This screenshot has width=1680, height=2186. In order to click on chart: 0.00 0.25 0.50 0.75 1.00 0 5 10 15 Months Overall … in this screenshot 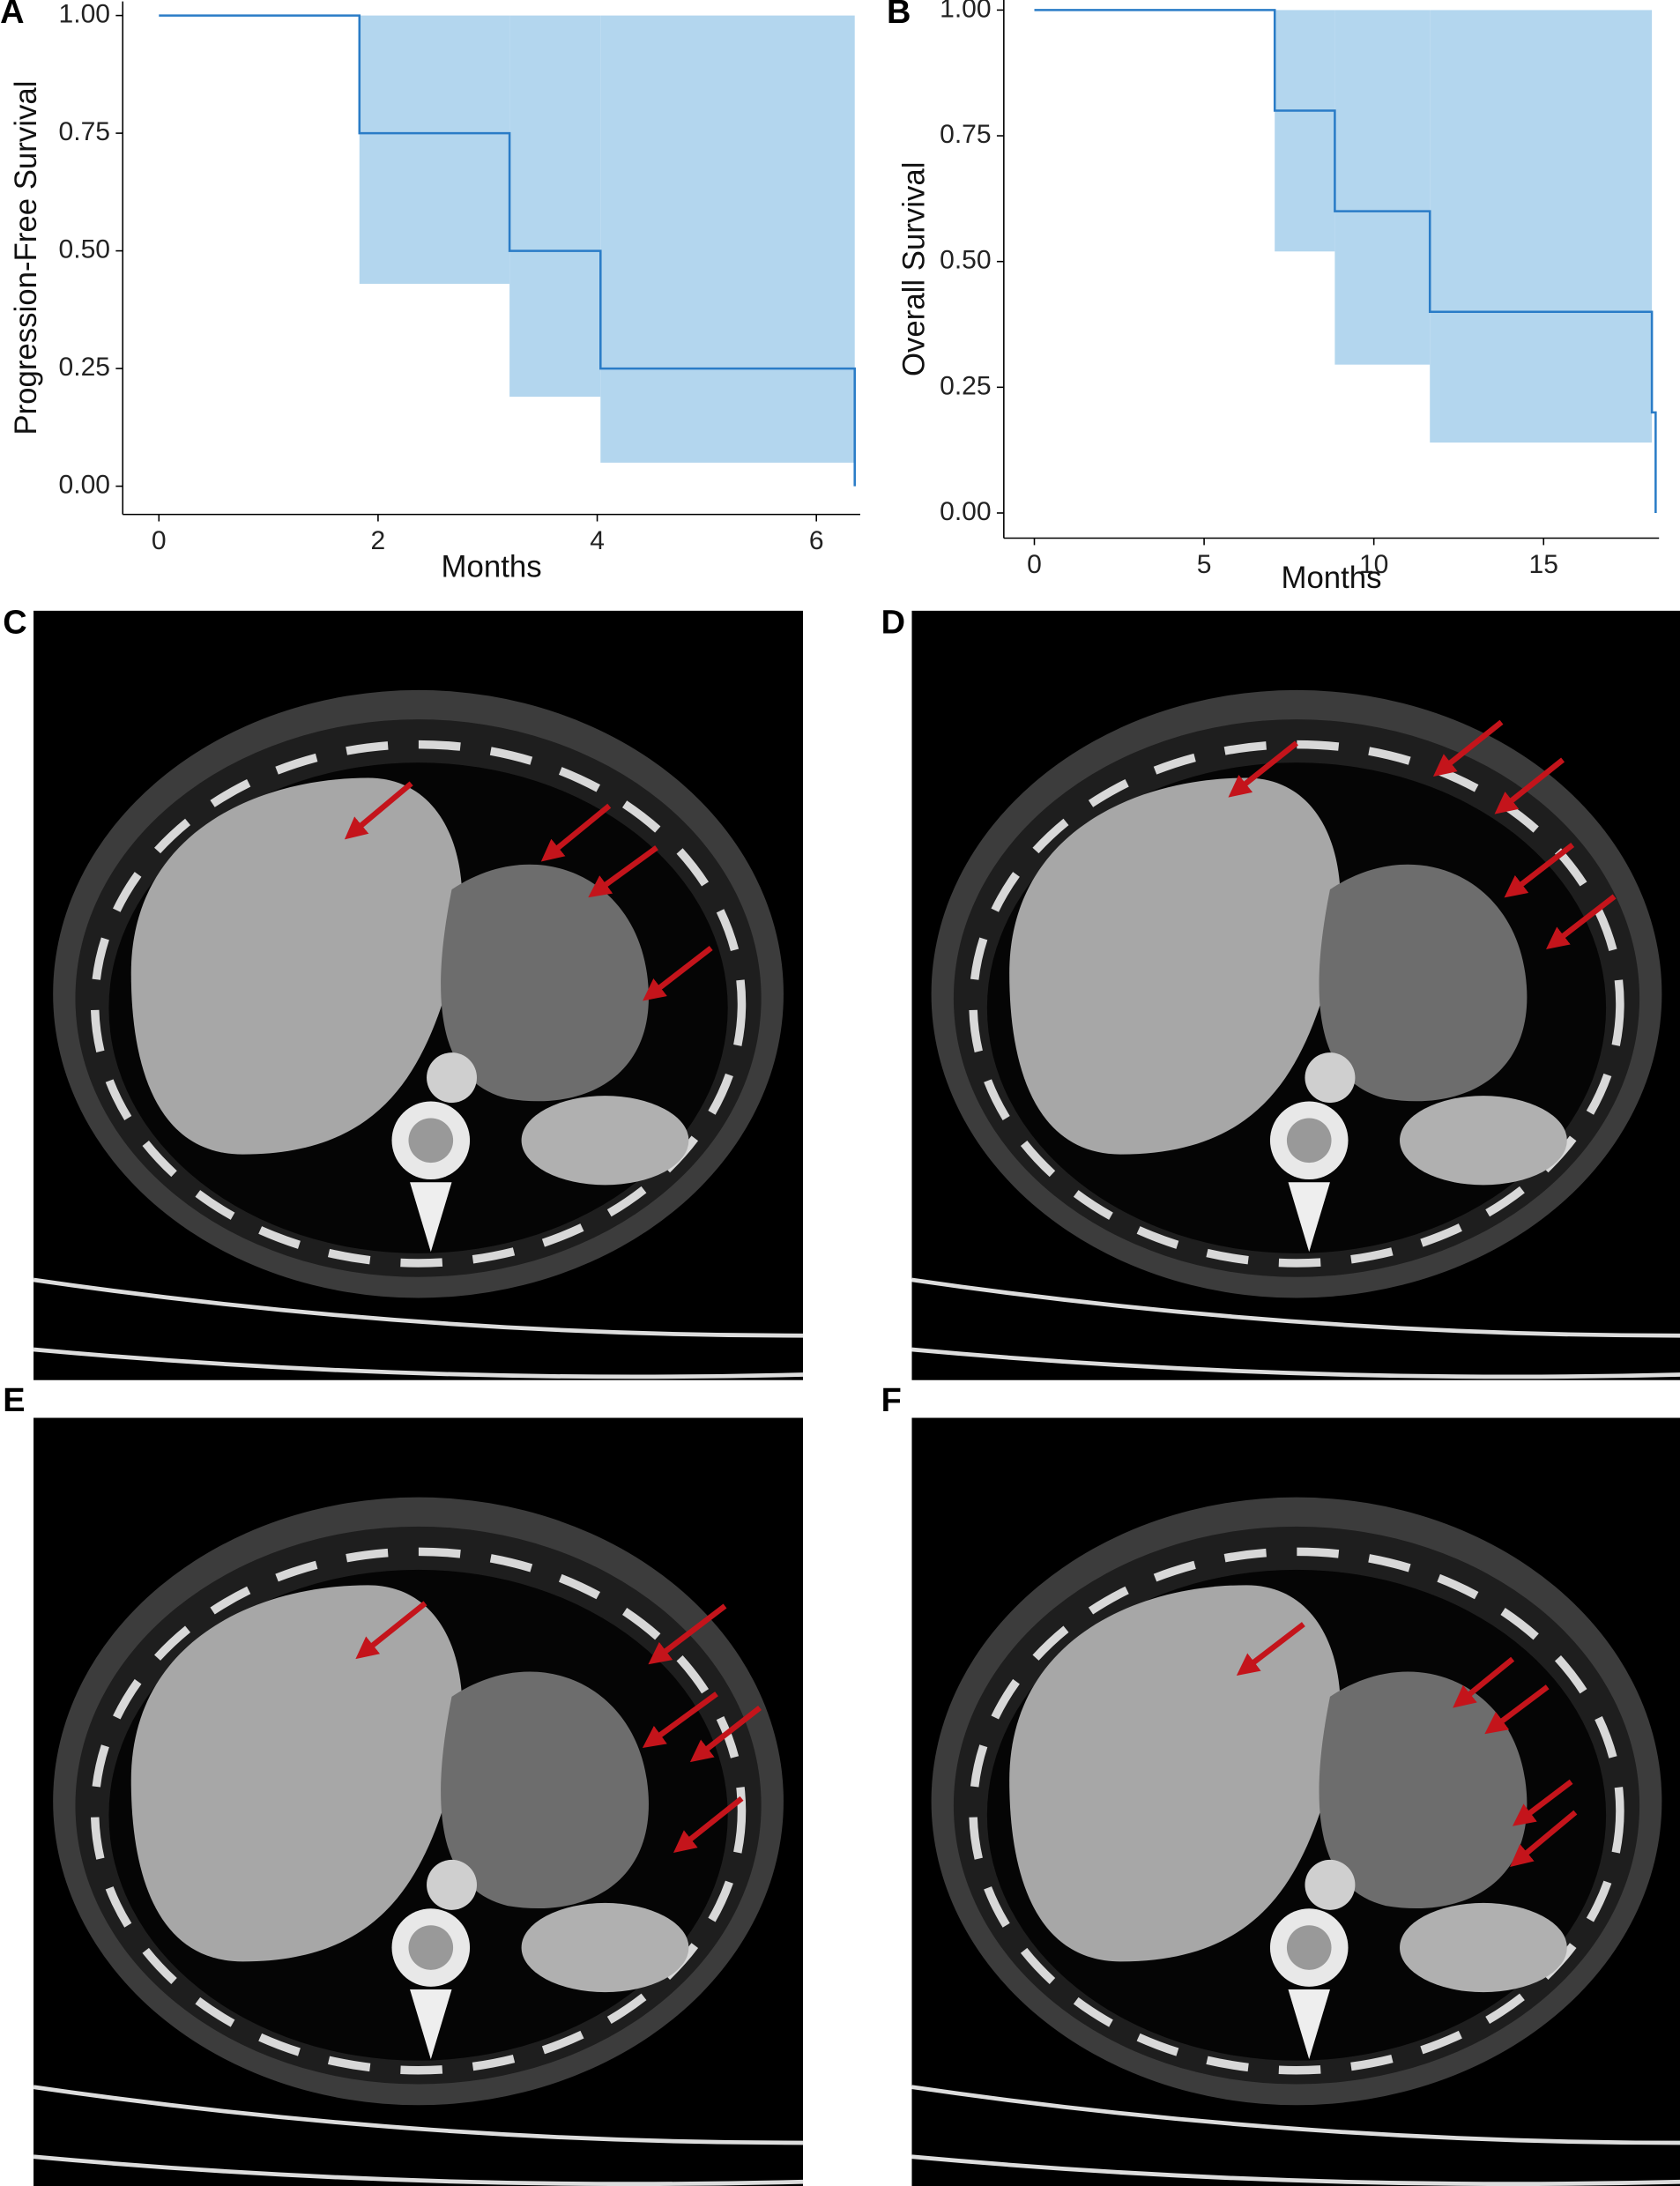, I will do `click(1273, 298)`.